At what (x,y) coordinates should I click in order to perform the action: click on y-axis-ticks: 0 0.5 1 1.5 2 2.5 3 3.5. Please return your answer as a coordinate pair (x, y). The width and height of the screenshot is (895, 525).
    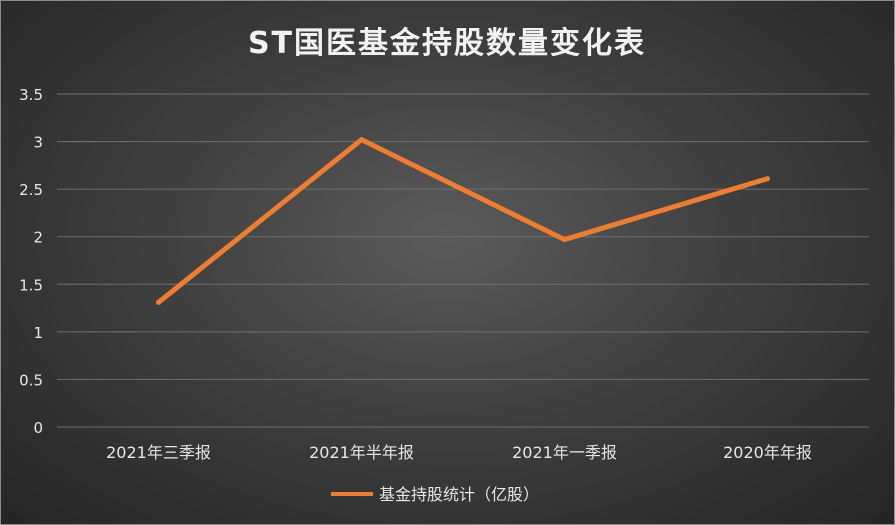
    Looking at the image, I should click on (31, 261).